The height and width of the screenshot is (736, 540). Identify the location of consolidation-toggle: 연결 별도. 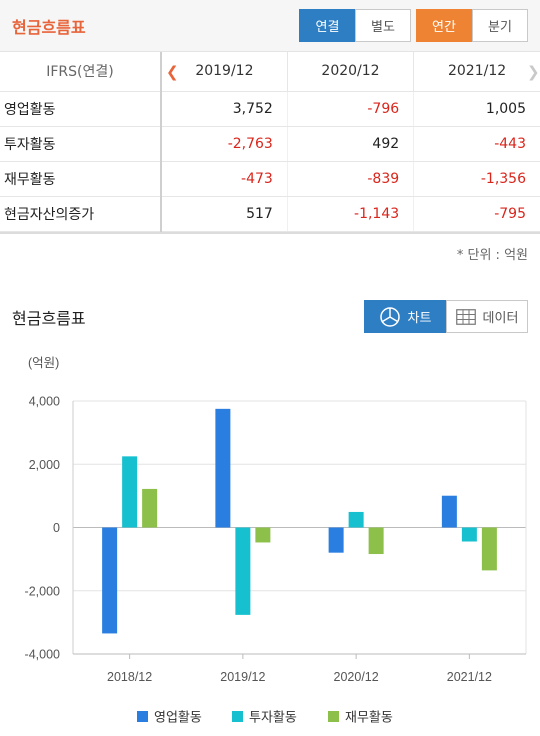
(355, 25).